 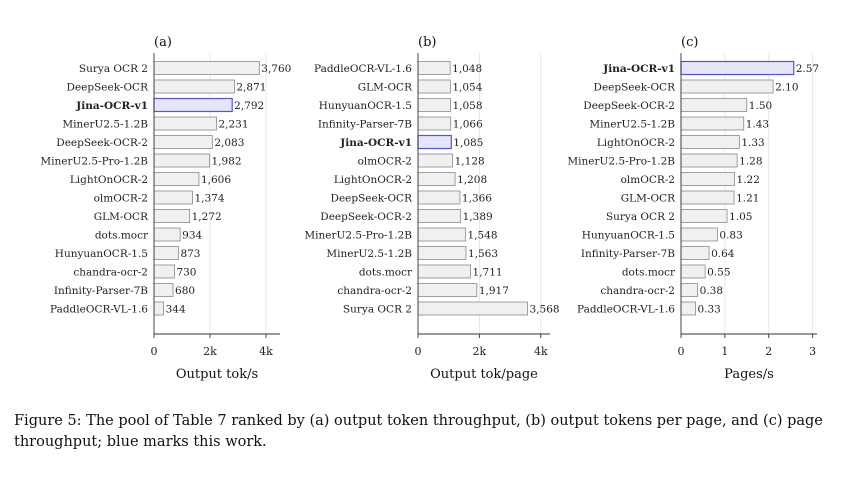 I want to click on panel-c-x-tick-label: 3, so click(x=812, y=351).